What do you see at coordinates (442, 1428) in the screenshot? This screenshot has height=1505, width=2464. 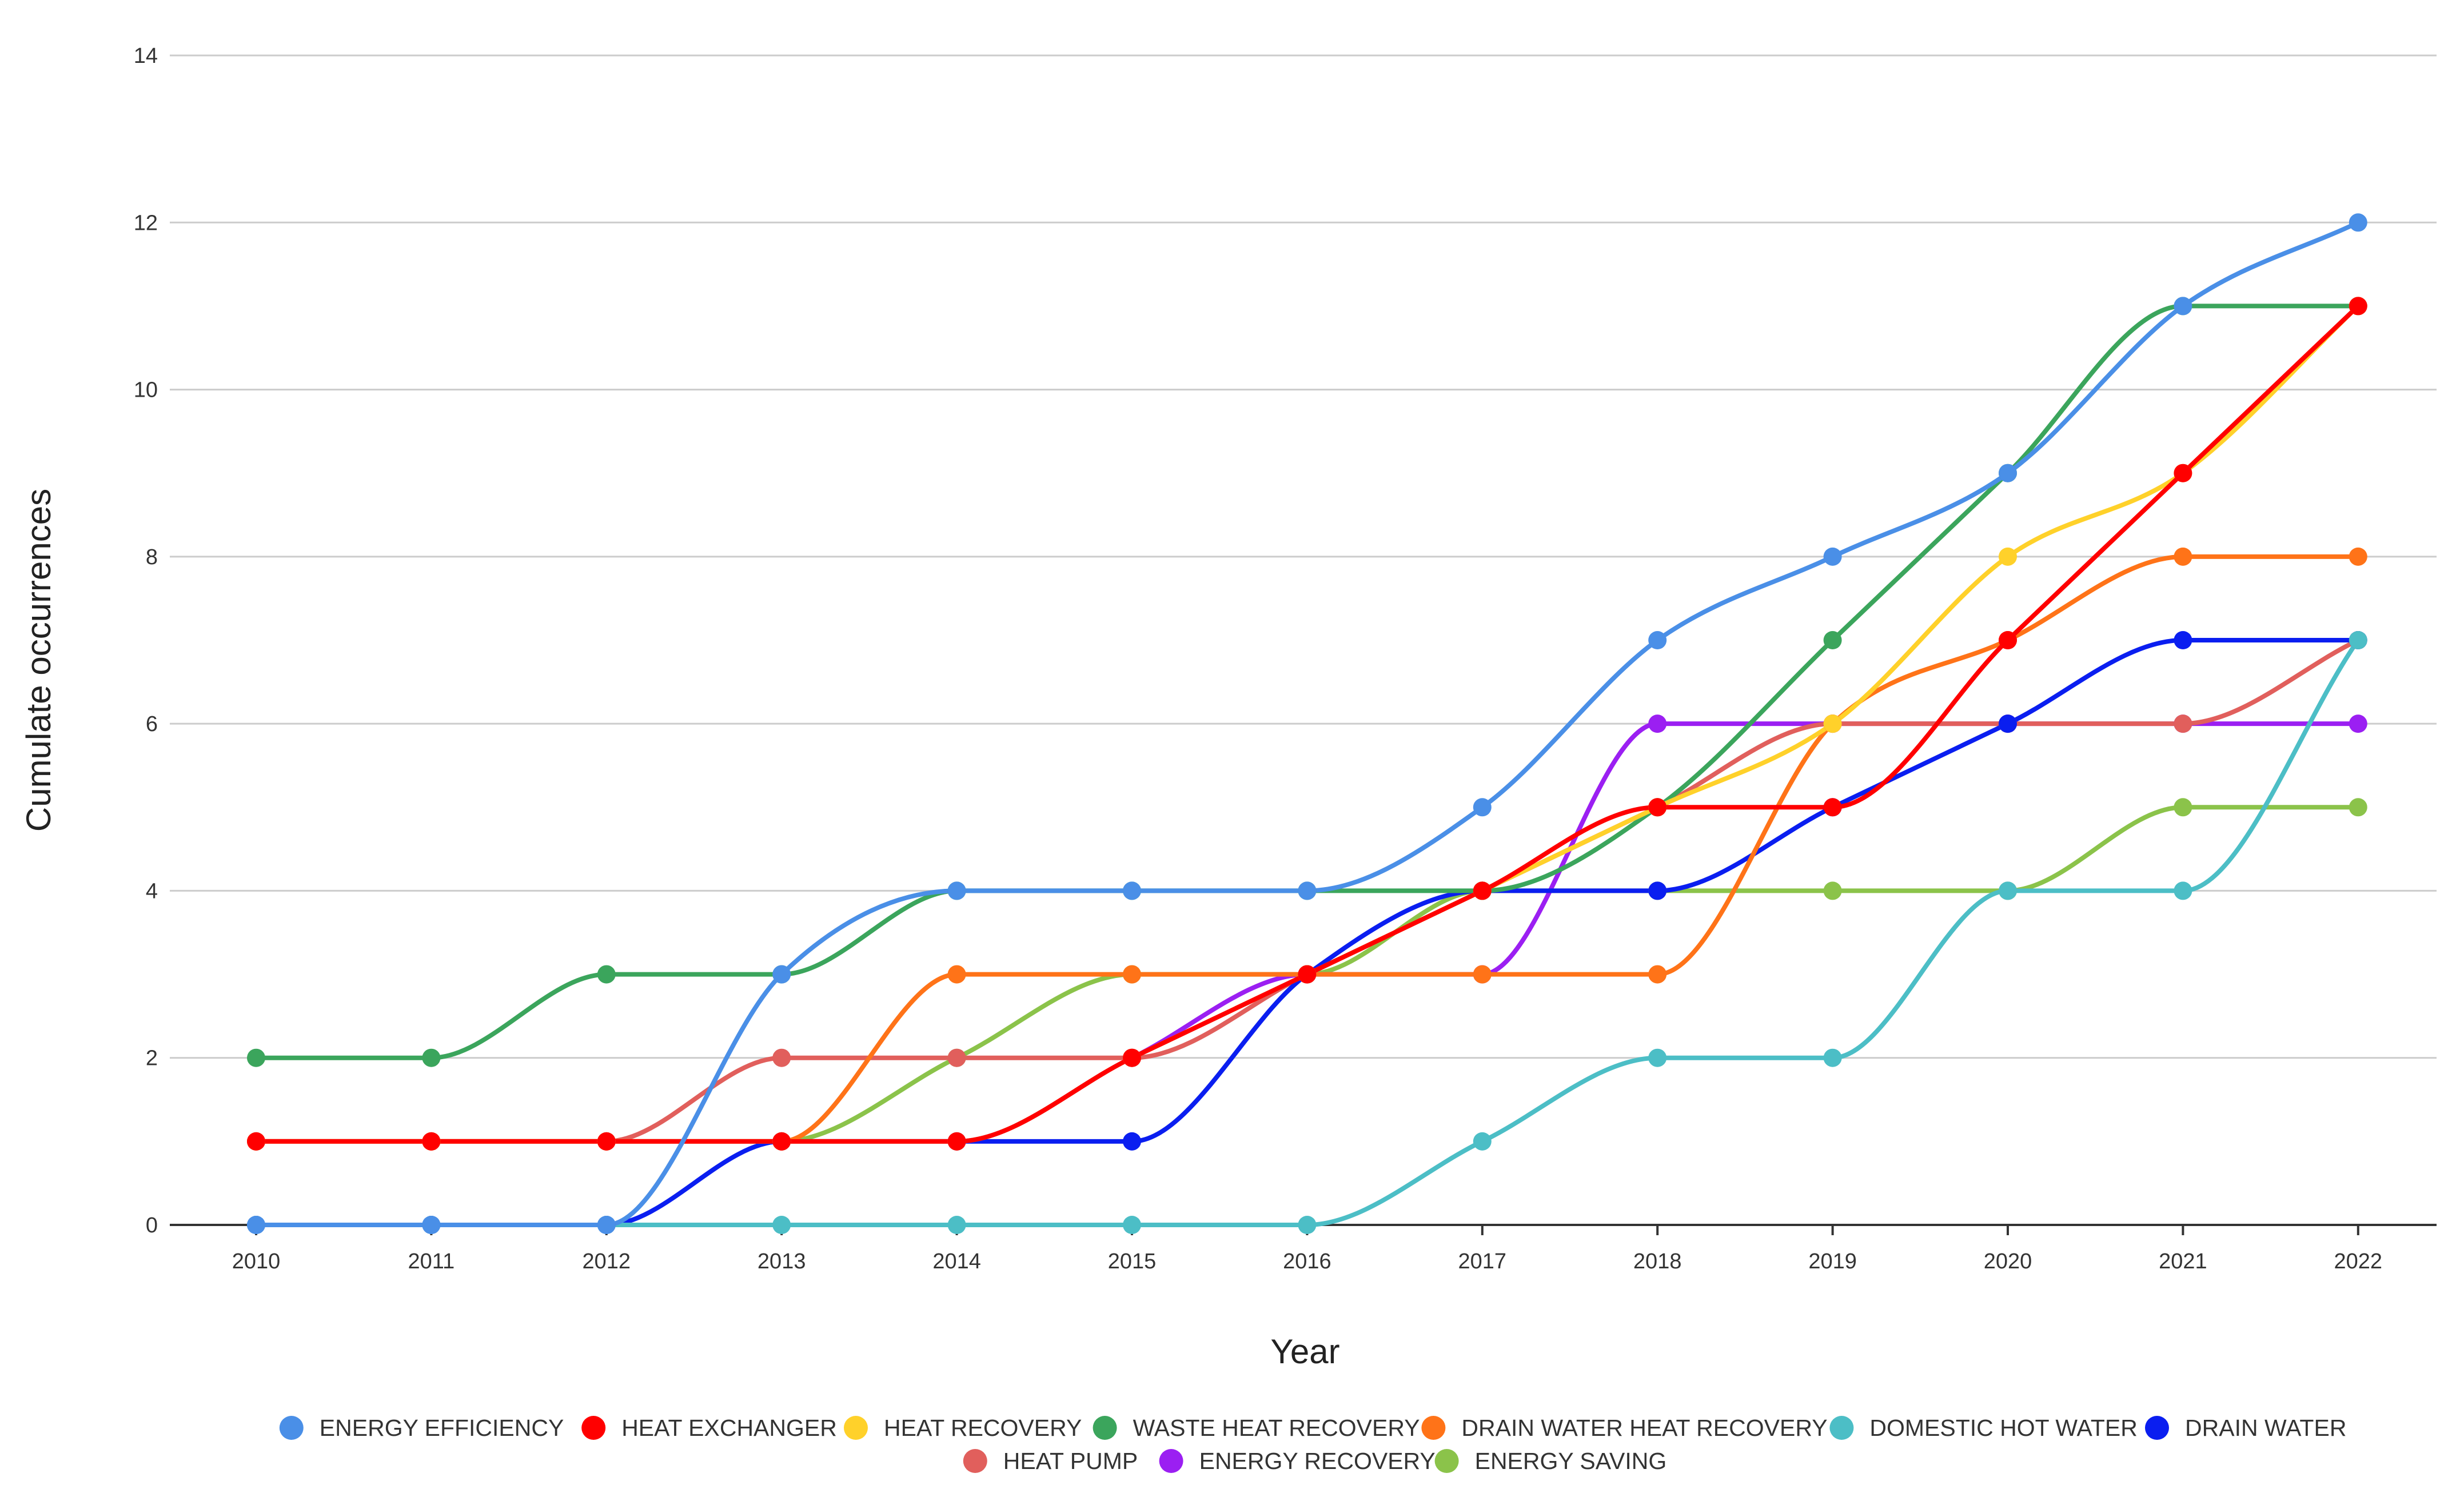 I see `legend-label: ENERGY EFFICIENCY` at bounding box center [442, 1428].